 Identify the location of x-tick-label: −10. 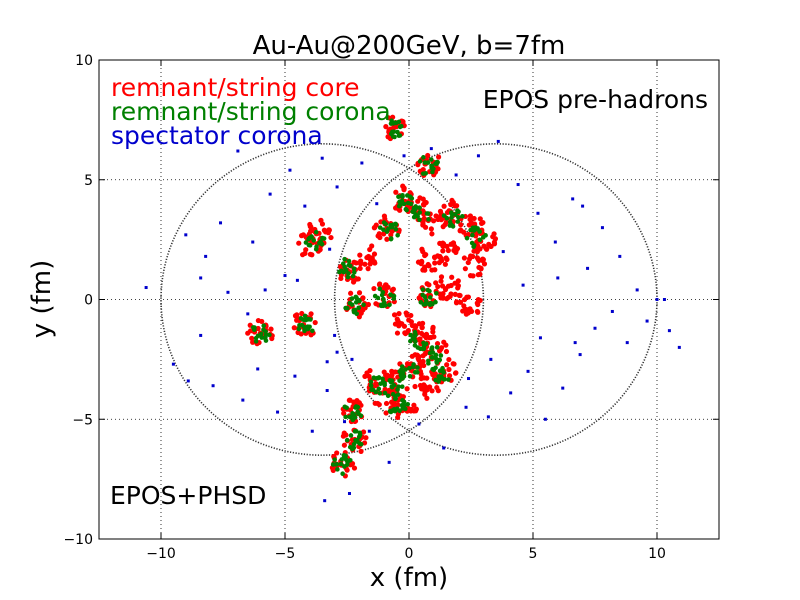
(161, 554).